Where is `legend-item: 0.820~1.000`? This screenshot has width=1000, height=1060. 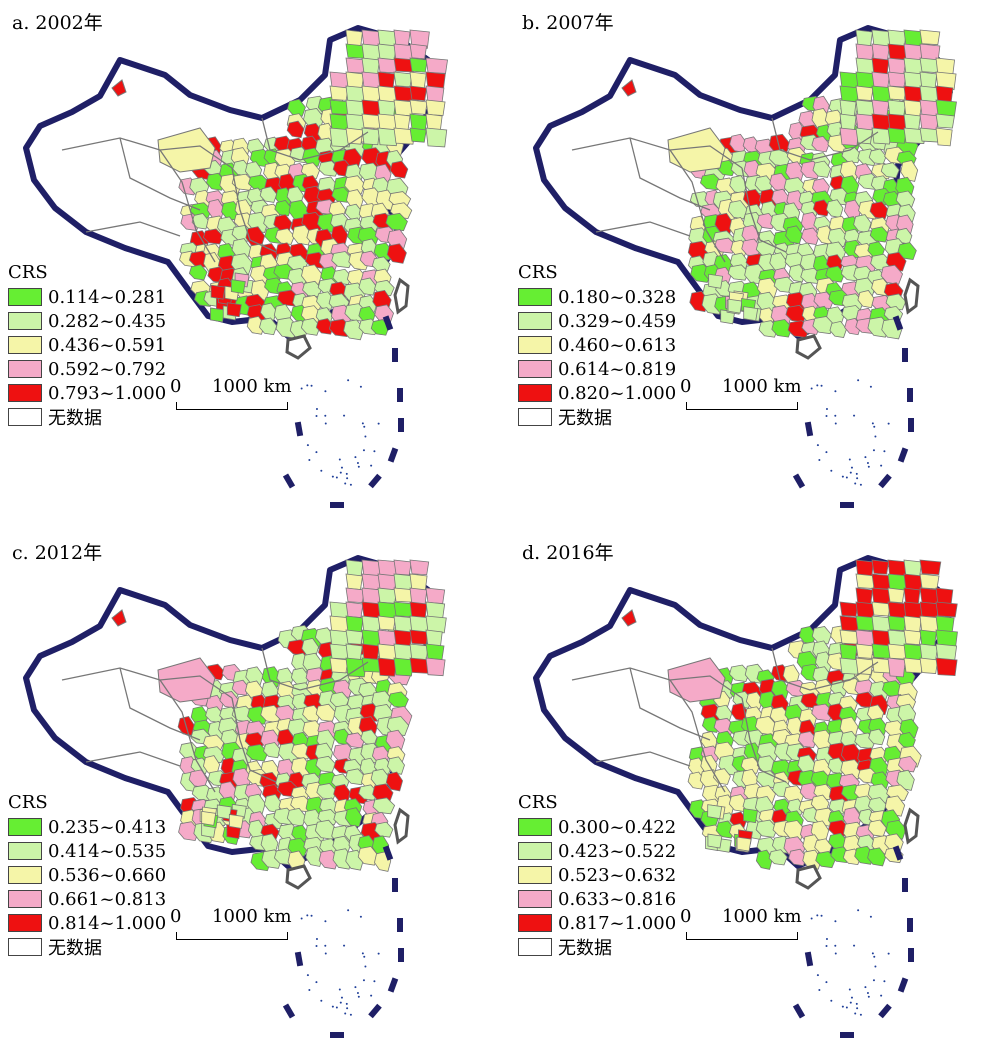 legend-item: 0.820~1.000 is located at coordinates (597, 393).